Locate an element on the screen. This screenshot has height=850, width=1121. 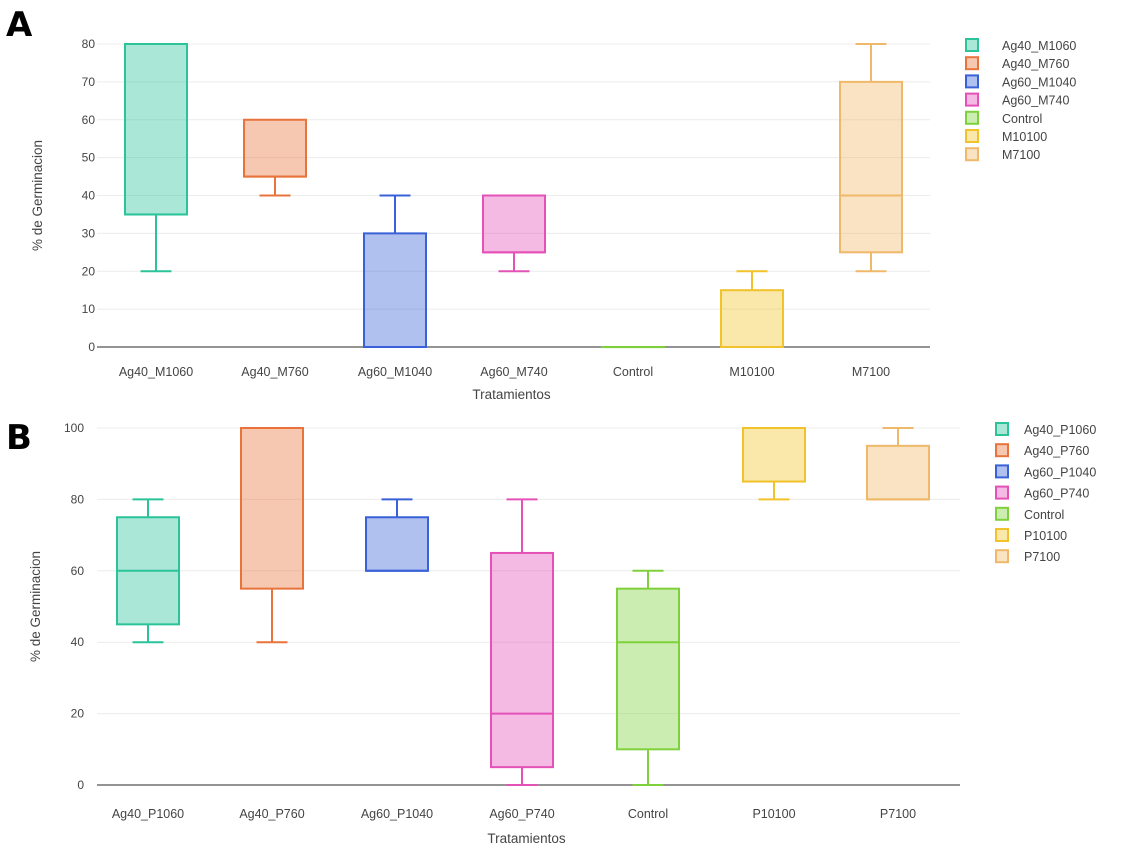
y-tick-label: 80 is located at coordinates (89, 44).